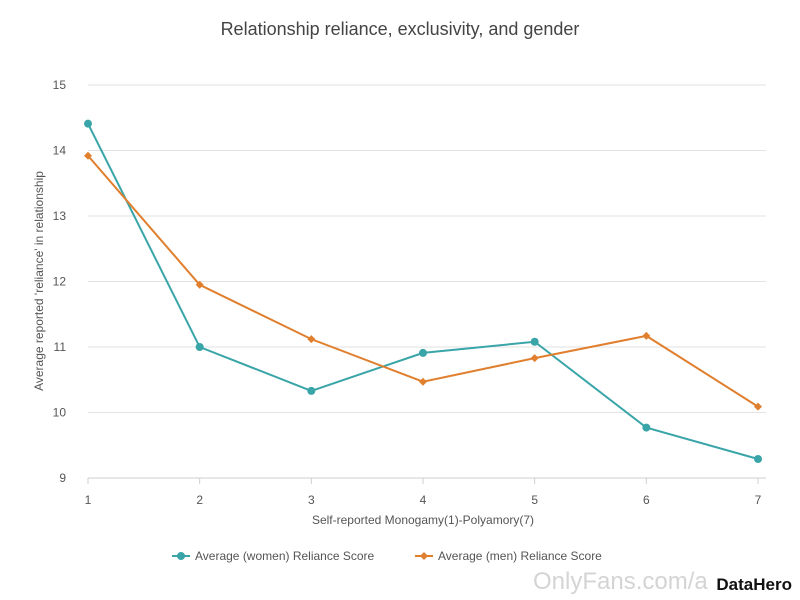 This screenshot has height=600, width=800. What do you see at coordinates (285, 556) in the screenshot?
I see `legend-label: Average (women) Reliance Score` at bounding box center [285, 556].